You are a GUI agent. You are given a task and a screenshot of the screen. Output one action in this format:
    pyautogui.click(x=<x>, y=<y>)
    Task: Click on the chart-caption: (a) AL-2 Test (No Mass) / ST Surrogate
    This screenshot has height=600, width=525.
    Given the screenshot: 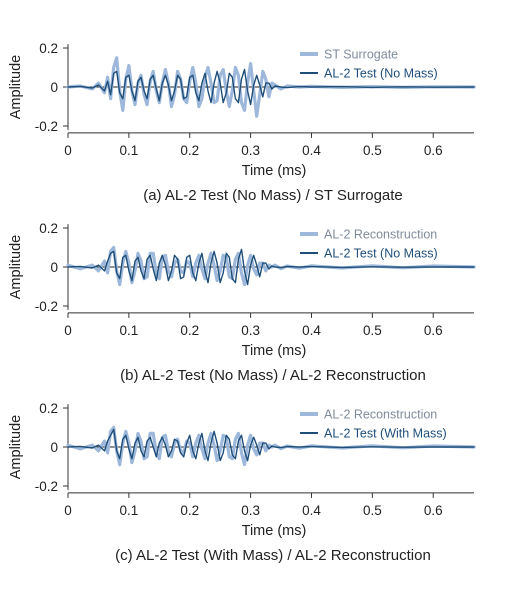 What is the action you would take?
    pyautogui.click(x=273, y=195)
    